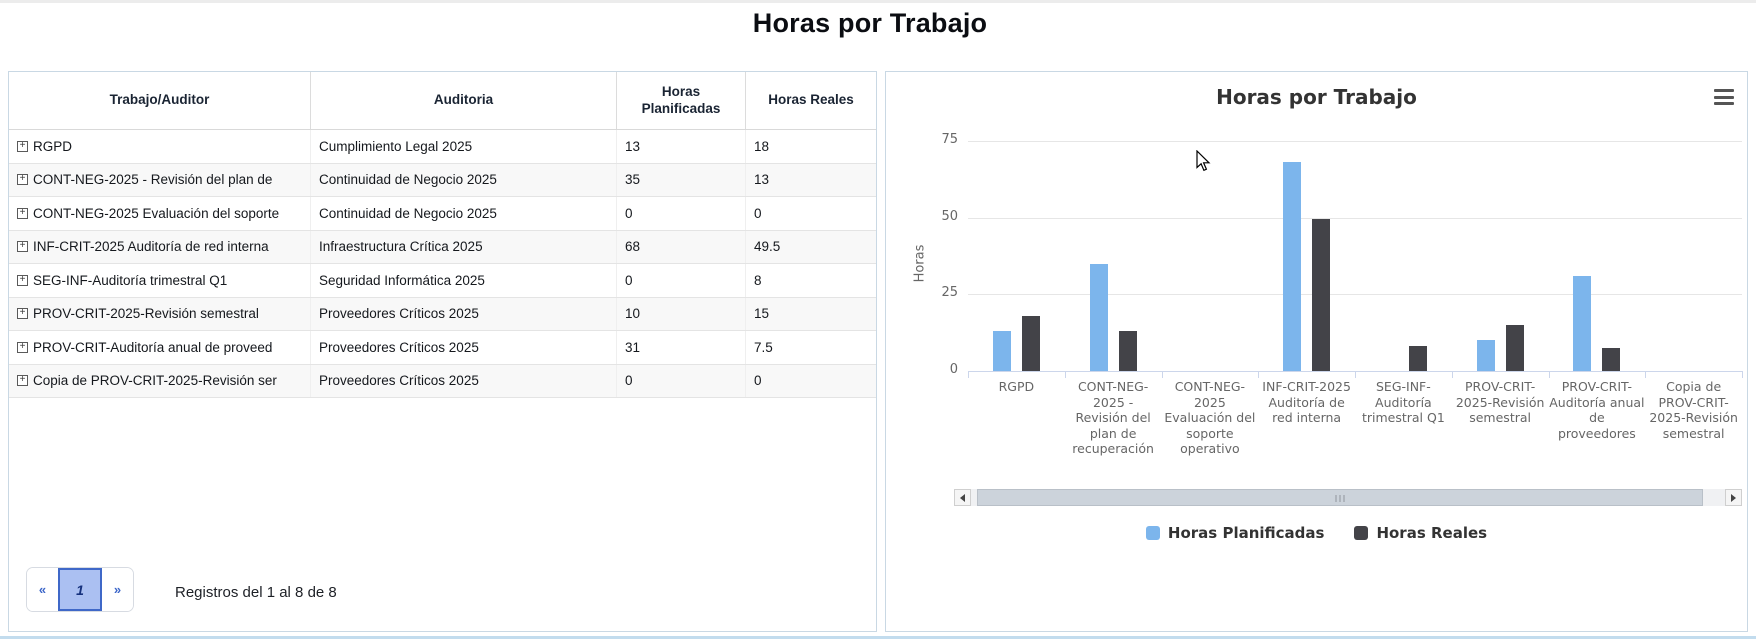  I want to click on column-header-auditoria: Auditoria, so click(464, 100).